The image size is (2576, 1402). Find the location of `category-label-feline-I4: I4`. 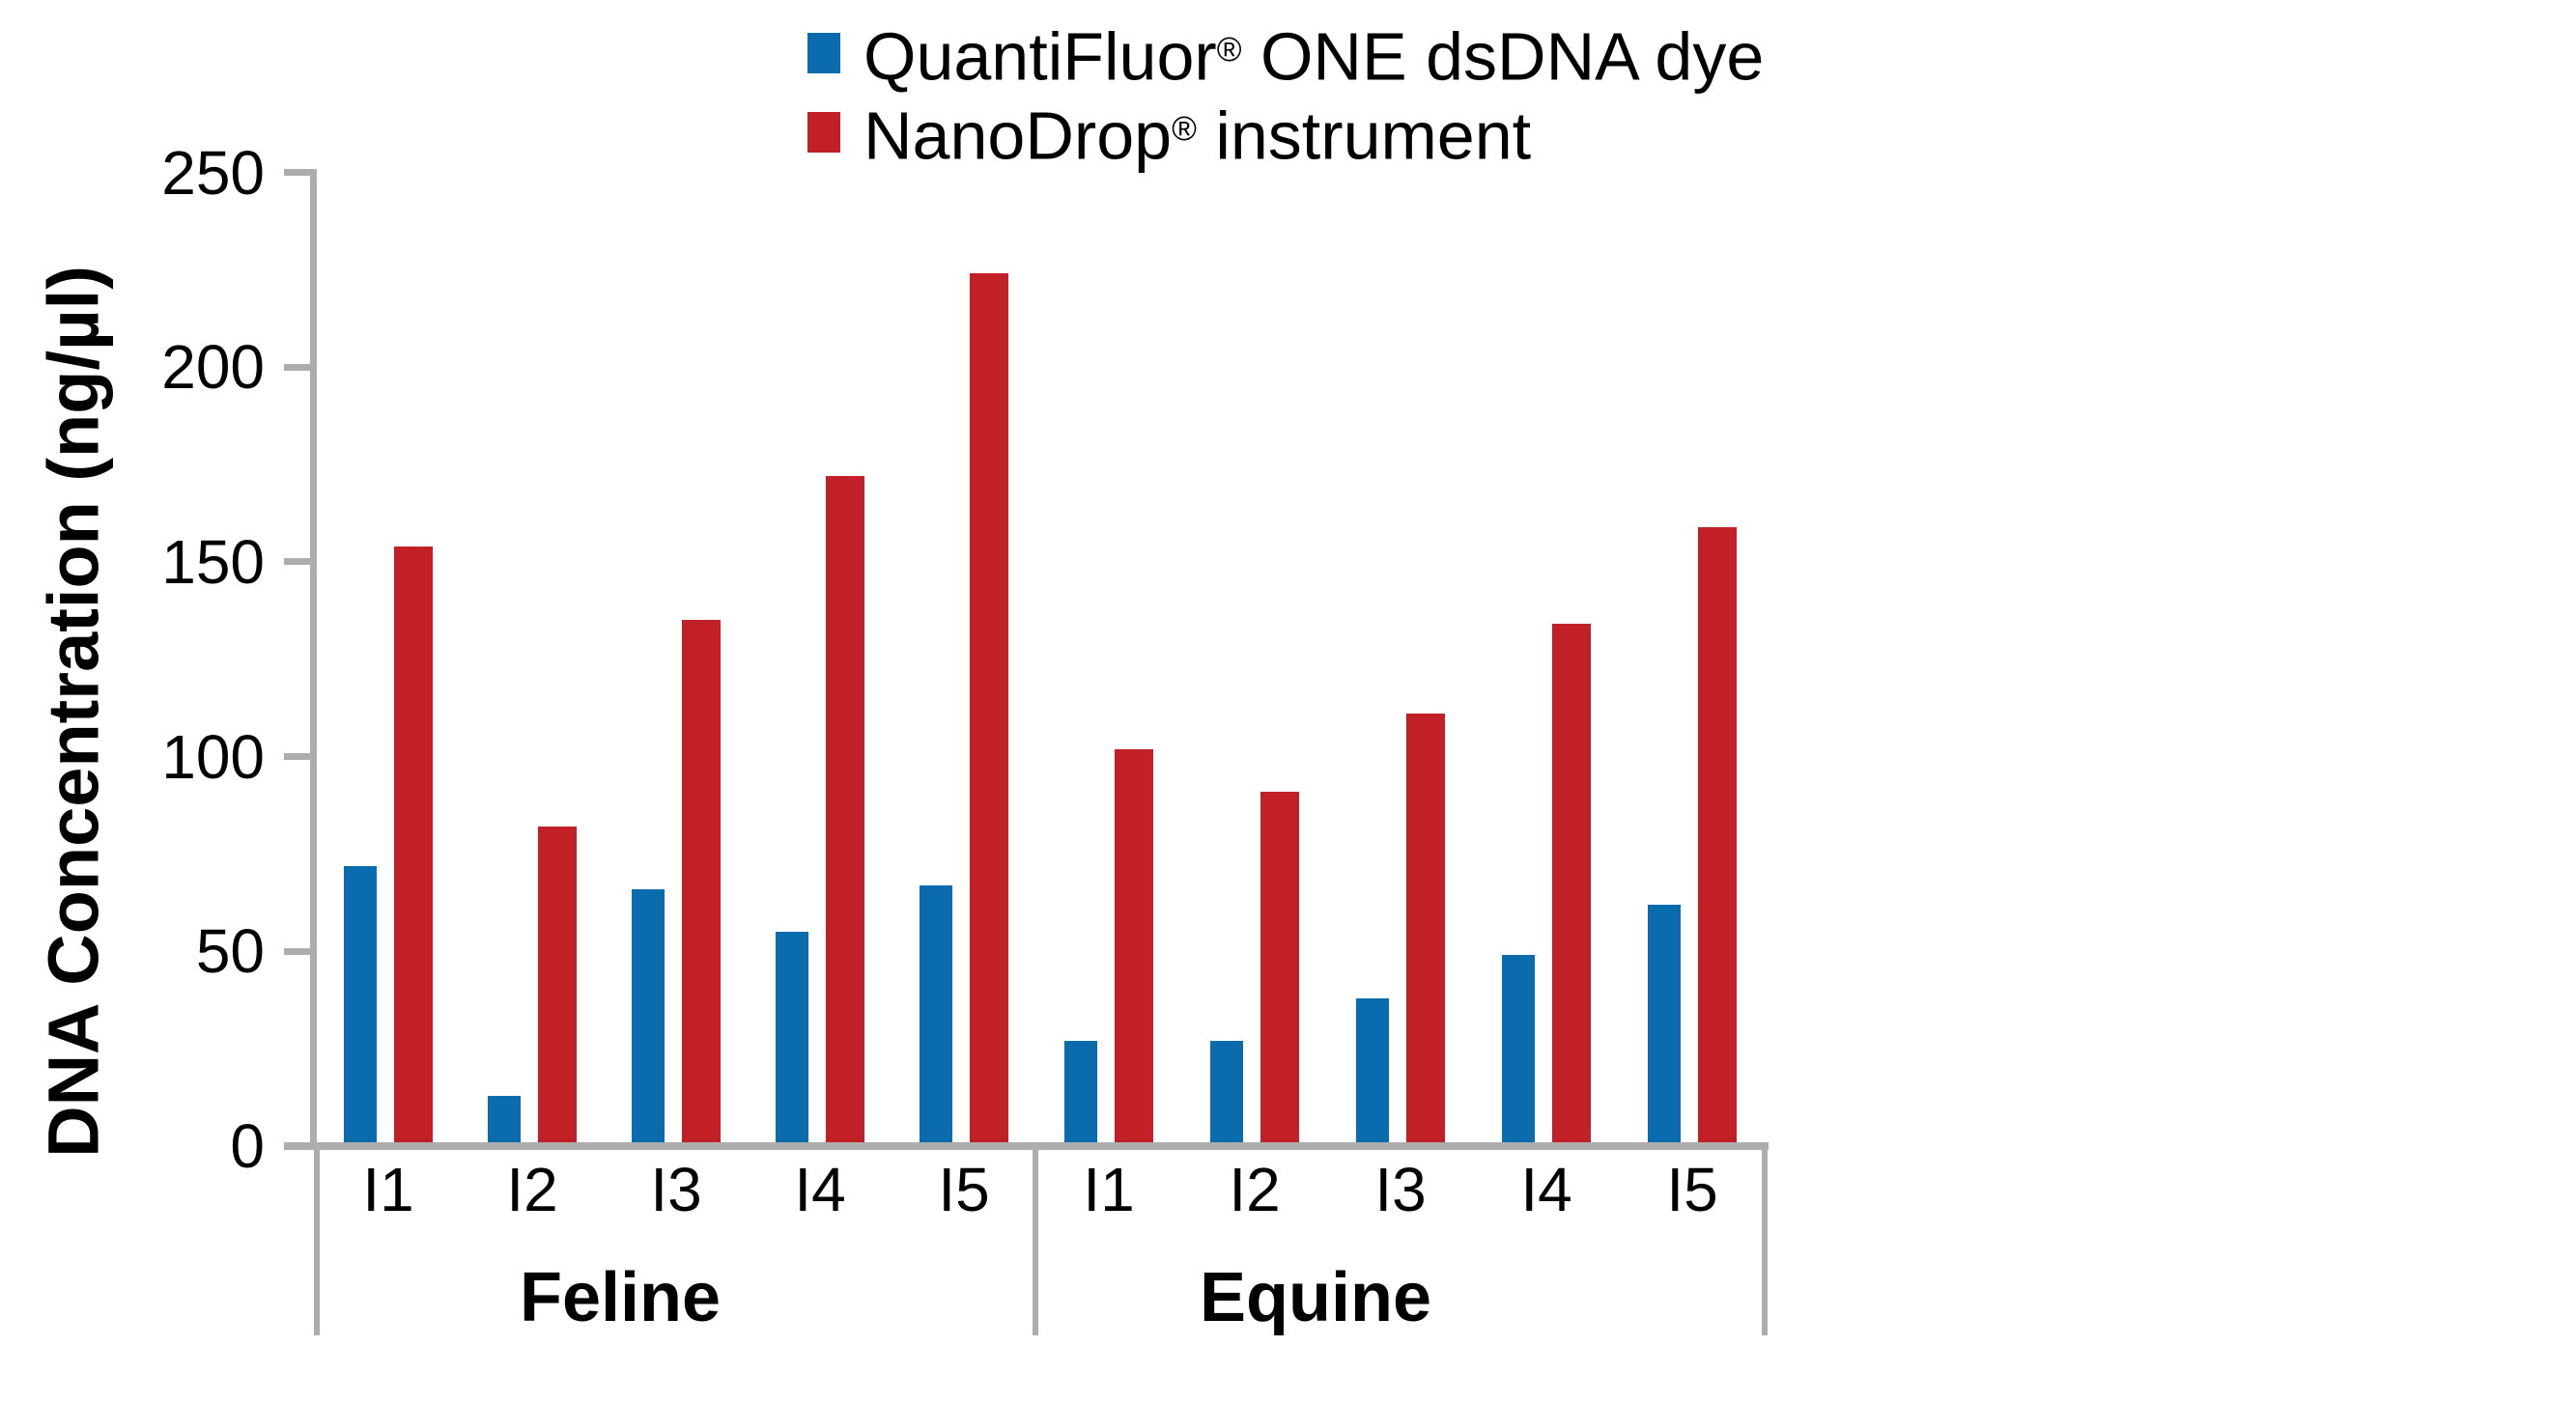

category-label-feline-I4: I4 is located at coordinates (820, 1189).